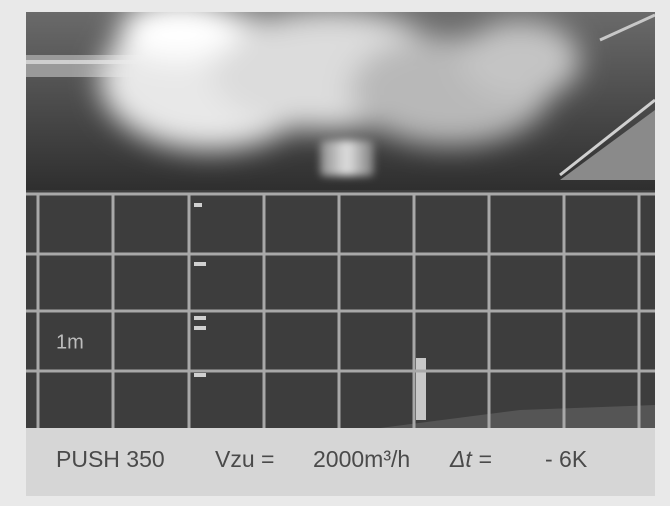 Image resolution: width=670 pixels, height=506 pixels. I want to click on caption-part: - 6K, so click(566, 459).